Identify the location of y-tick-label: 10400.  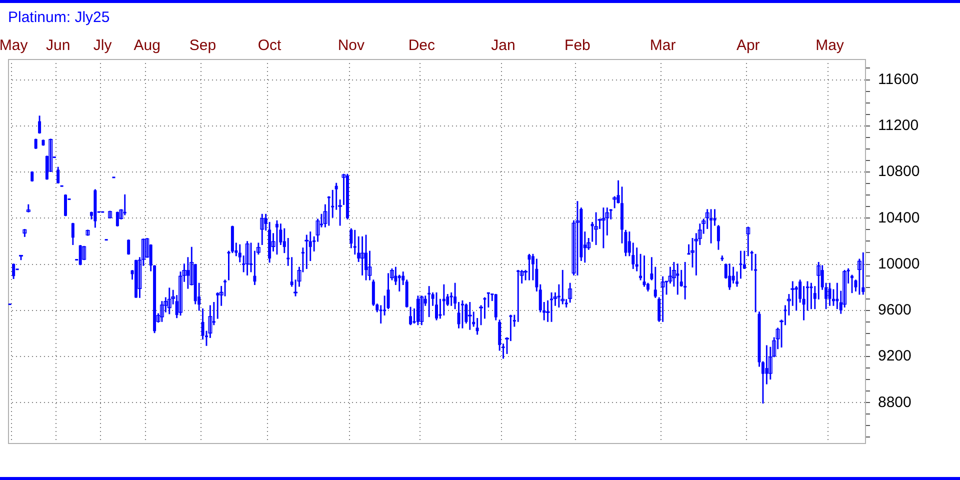
(899, 217).